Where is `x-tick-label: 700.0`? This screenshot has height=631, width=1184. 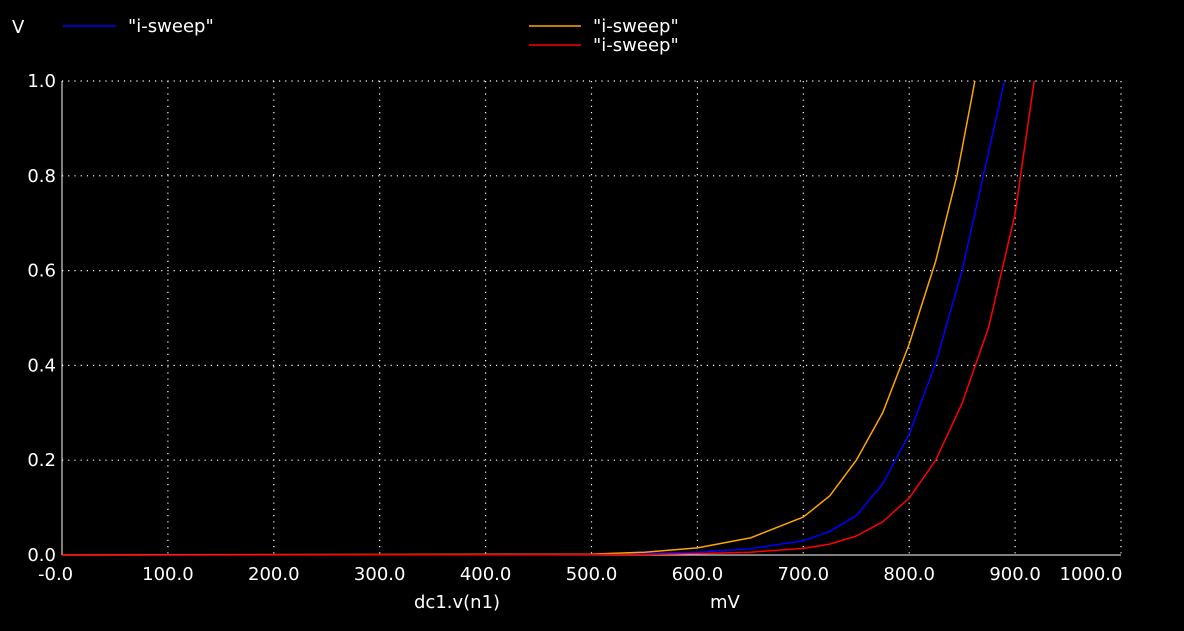 x-tick-label: 700.0 is located at coordinates (804, 574).